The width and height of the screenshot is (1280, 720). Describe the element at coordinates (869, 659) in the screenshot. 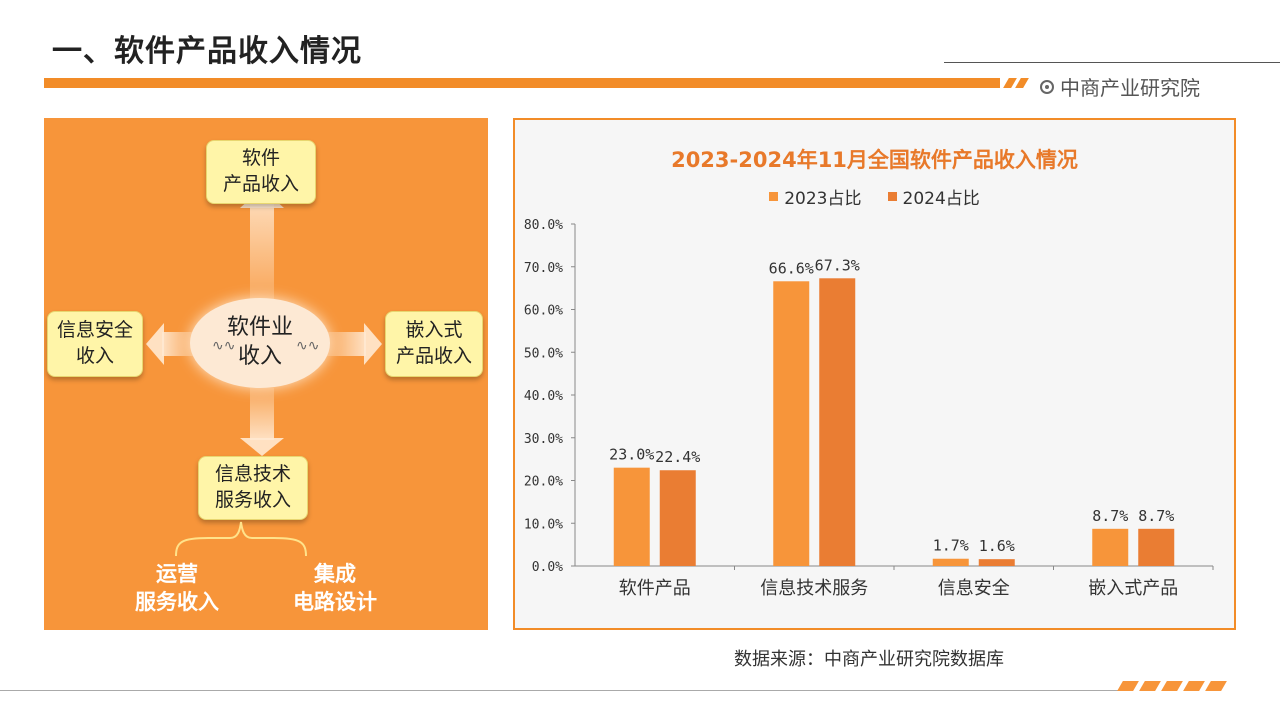

I see `data-source-note: 数据来源：中商产业研究院数据库` at that location.